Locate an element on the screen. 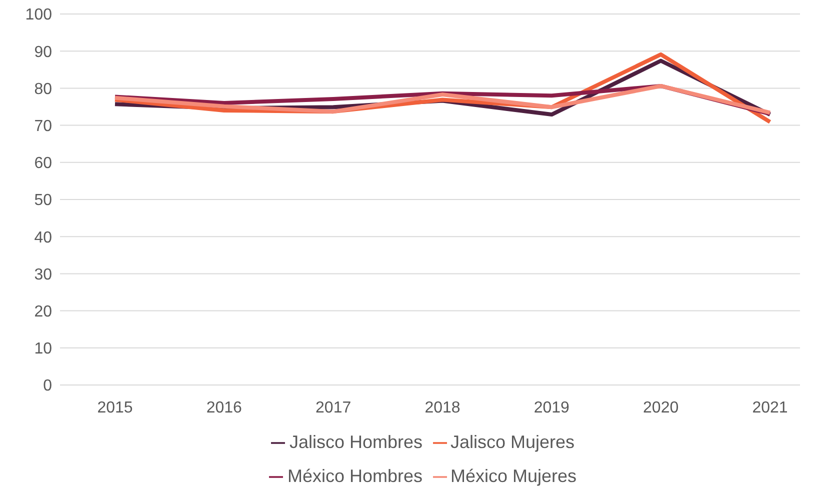 This screenshot has height=493, width=828. x-tick-label: 2018 is located at coordinates (442, 407).